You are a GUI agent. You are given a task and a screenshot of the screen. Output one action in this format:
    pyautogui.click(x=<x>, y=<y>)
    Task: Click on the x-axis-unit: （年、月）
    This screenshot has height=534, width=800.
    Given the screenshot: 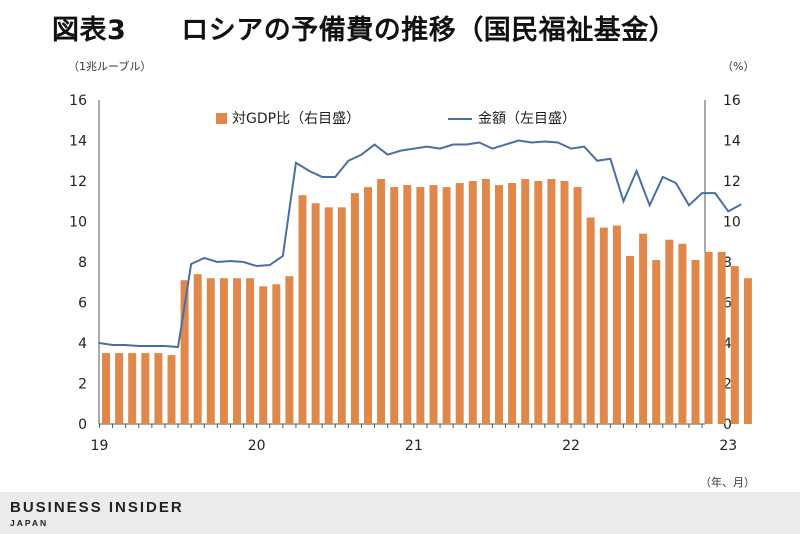 What is the action you would take?
    pyautogui.click(x=727, y=482)
    